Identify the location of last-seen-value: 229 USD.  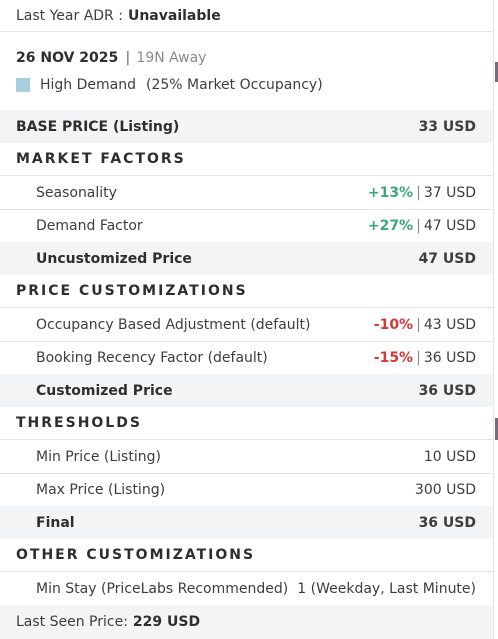
(166, 622).